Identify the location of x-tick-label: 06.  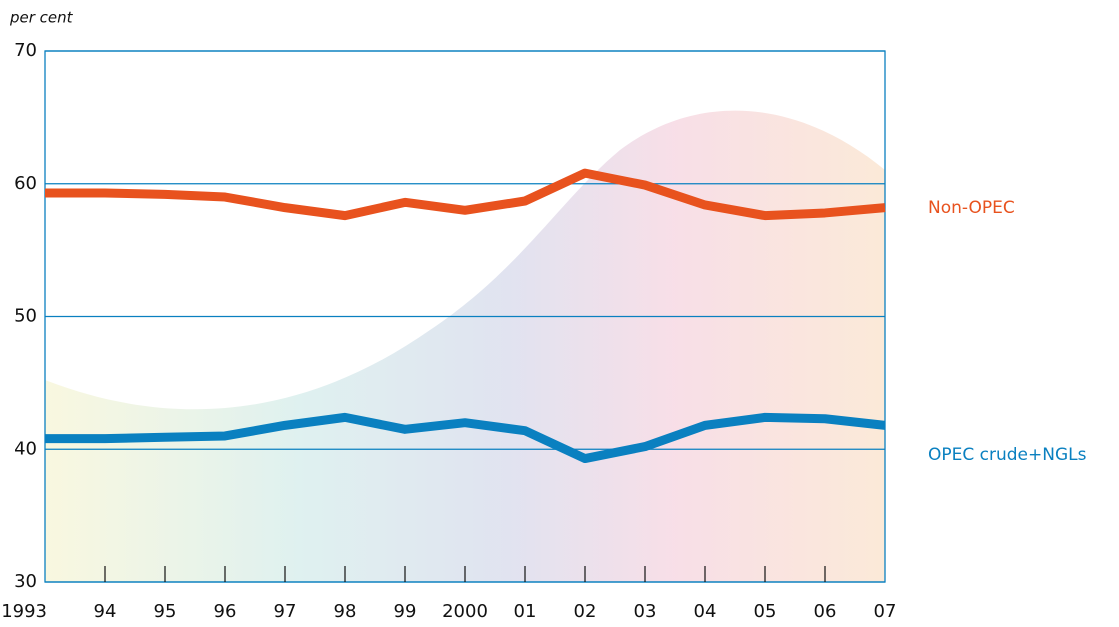
(825, 611).